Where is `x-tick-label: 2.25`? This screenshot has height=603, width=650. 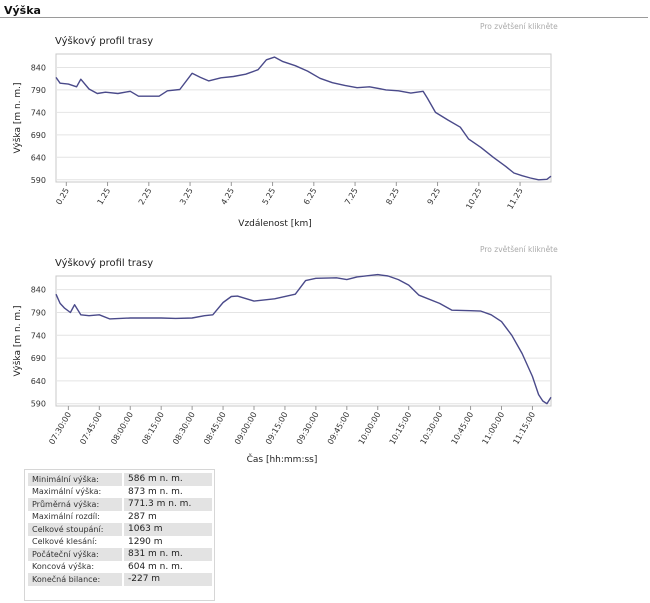
x-tick-label: 2.25 is located at coordinates (145, 197).